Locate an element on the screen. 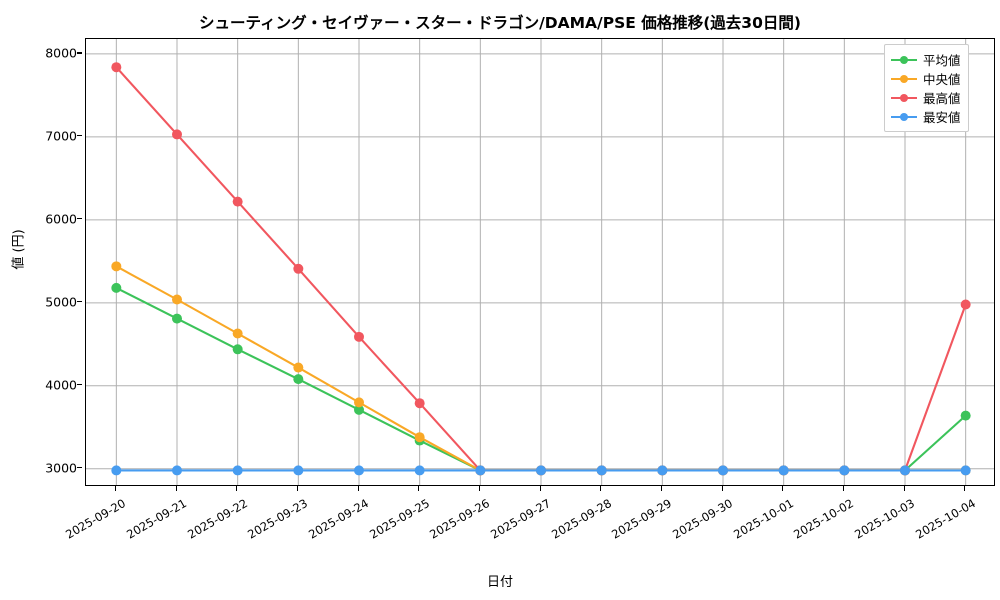  legend-label: 平均値 is located at coordinates (942, 60).